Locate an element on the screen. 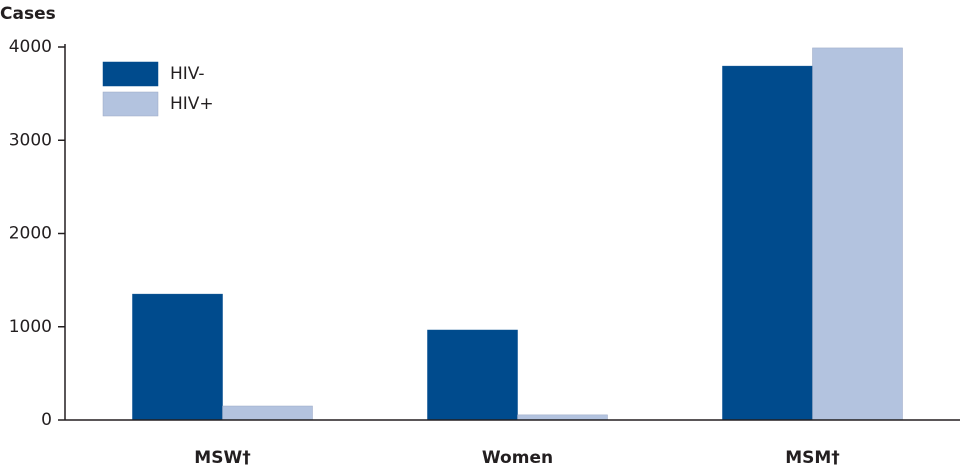  x-tick-label: MSM† is located at coordinates (812, 458).